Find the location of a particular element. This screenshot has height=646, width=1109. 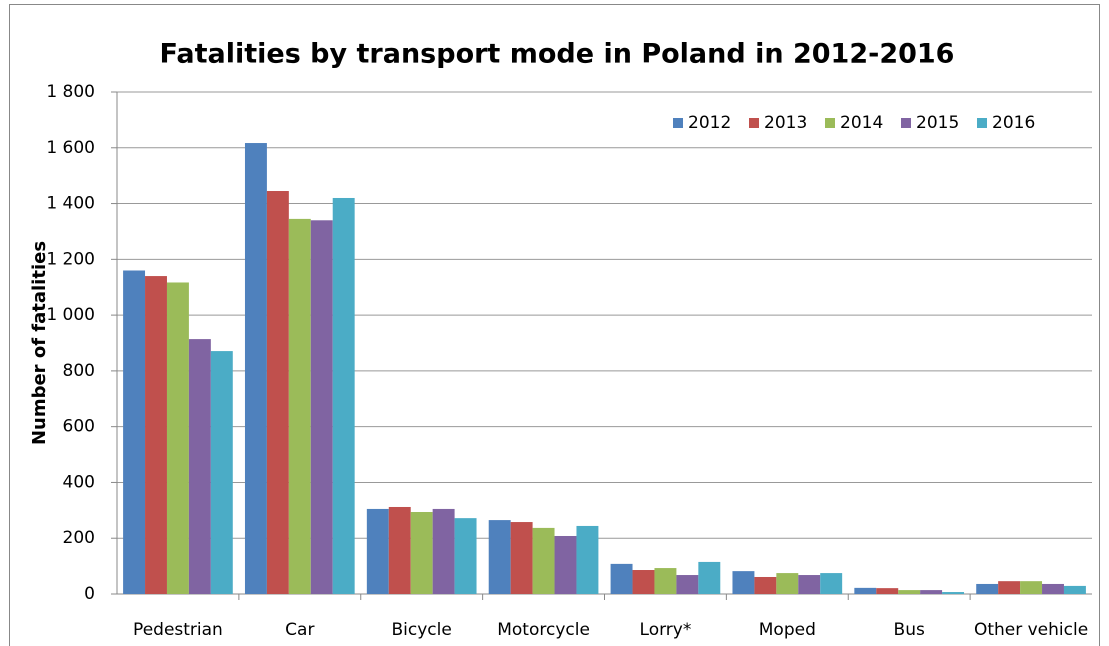

x-tick-label: Other vehicle is located at coordinates (1031, 630).